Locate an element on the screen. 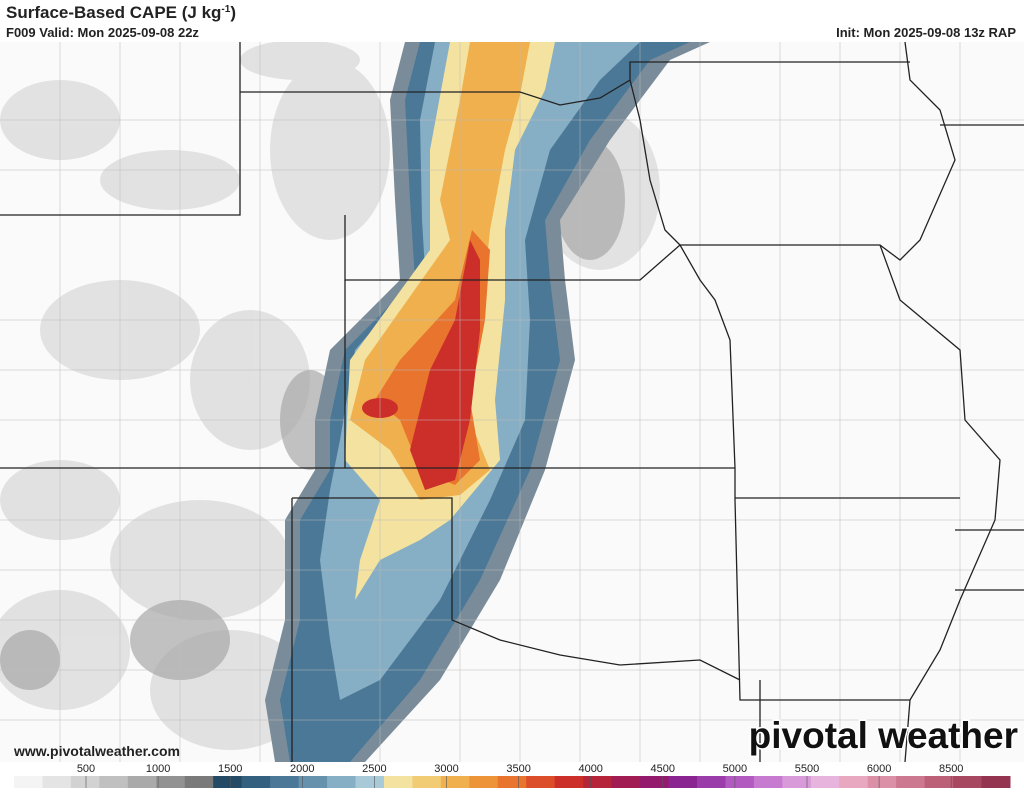 This screenshot has width=1024, height=796. title: Surface-Based CAPE (J kg-1) is located at coordinates (121, 12).